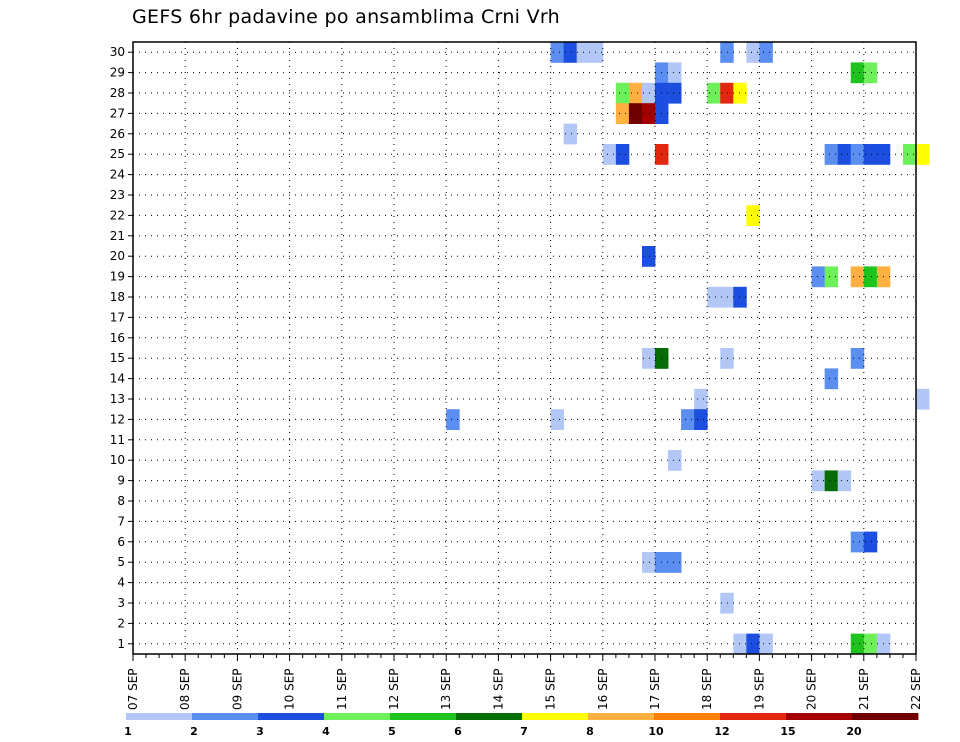  What do you see at coordinates (117, 93) in the screenshot?
I see `y-tick-label: 28` at bounding box center [117, 93].